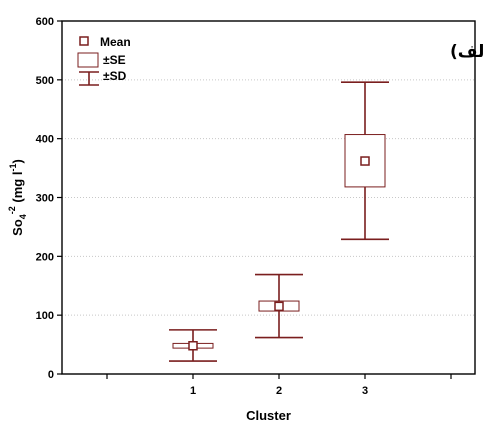 This screenshot has height=423, width=485. Describe the element at coordinates (17, 189) in the screenshot. I see `y-axis-title-mid: (mg l` at that location.